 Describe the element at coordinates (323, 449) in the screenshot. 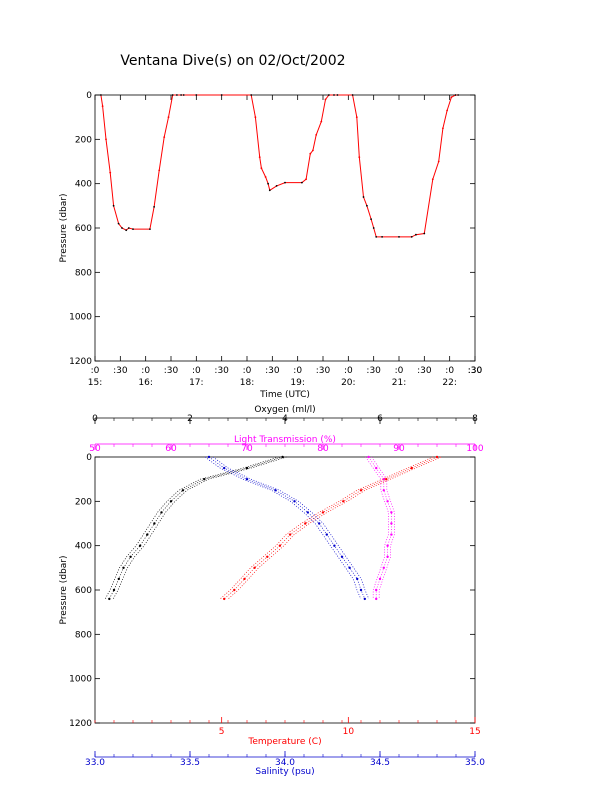

I see `axis-tick-label: 80` at that location.